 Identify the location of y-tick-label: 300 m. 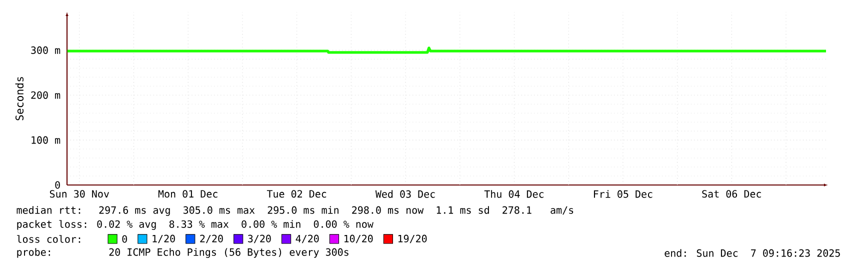
(45, 50).